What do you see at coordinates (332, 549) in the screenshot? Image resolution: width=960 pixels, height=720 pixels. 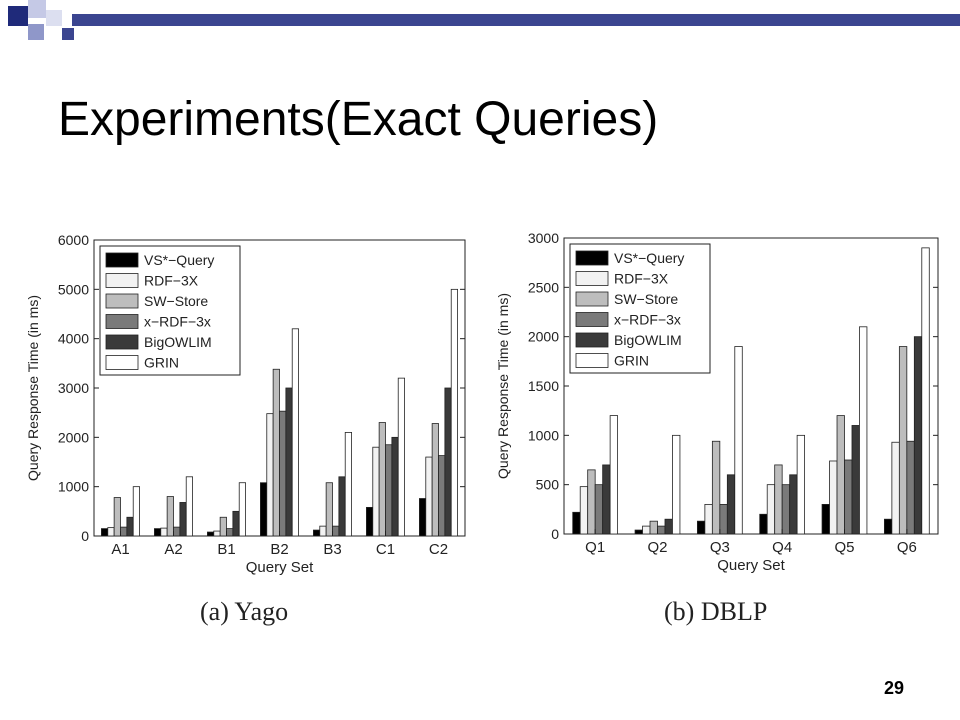 I see `yago-xtick-label: B3` at bounding box center [332, 549].